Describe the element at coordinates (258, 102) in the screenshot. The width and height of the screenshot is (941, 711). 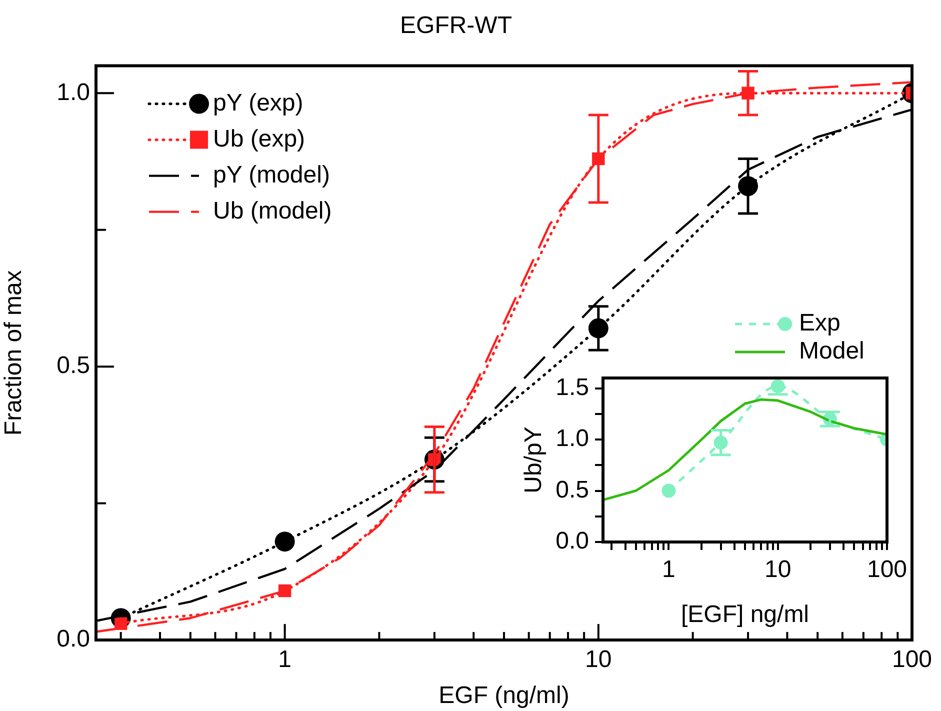
I see `legend-label: pY (exp)` at that location.